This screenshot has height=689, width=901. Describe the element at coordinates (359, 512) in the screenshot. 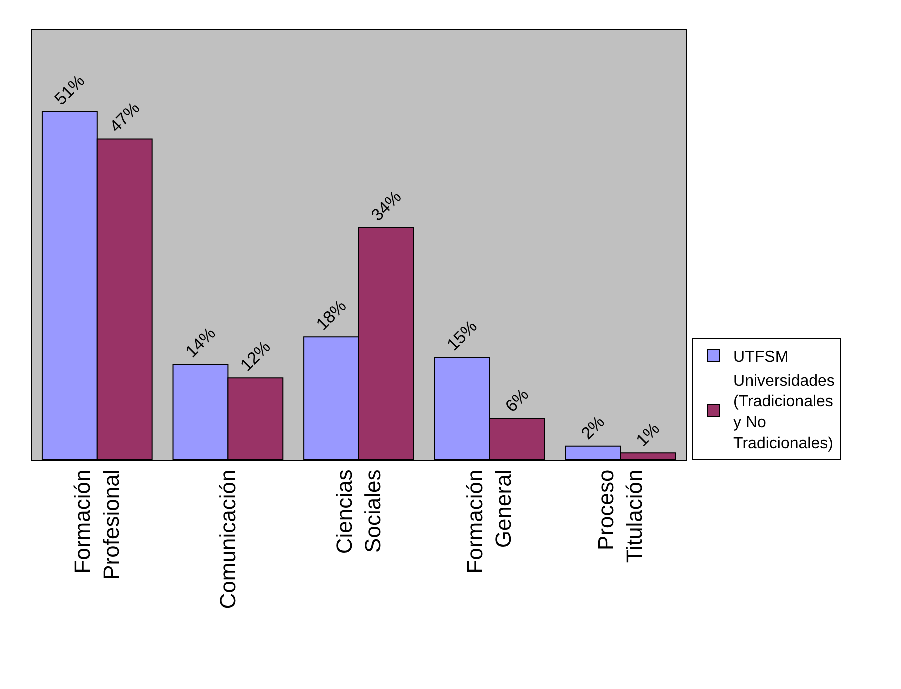

I see `x-tick-label: Ciencias Sociales` at that location.